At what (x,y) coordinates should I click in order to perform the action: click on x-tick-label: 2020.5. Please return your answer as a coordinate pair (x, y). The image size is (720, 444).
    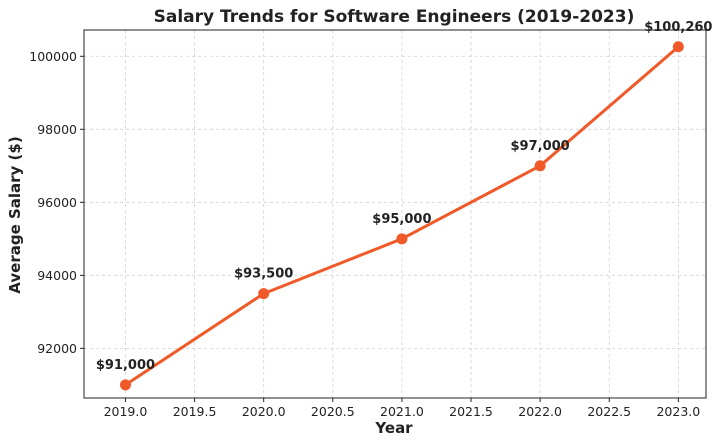
    Looking at the image, I should click on (333, 411).